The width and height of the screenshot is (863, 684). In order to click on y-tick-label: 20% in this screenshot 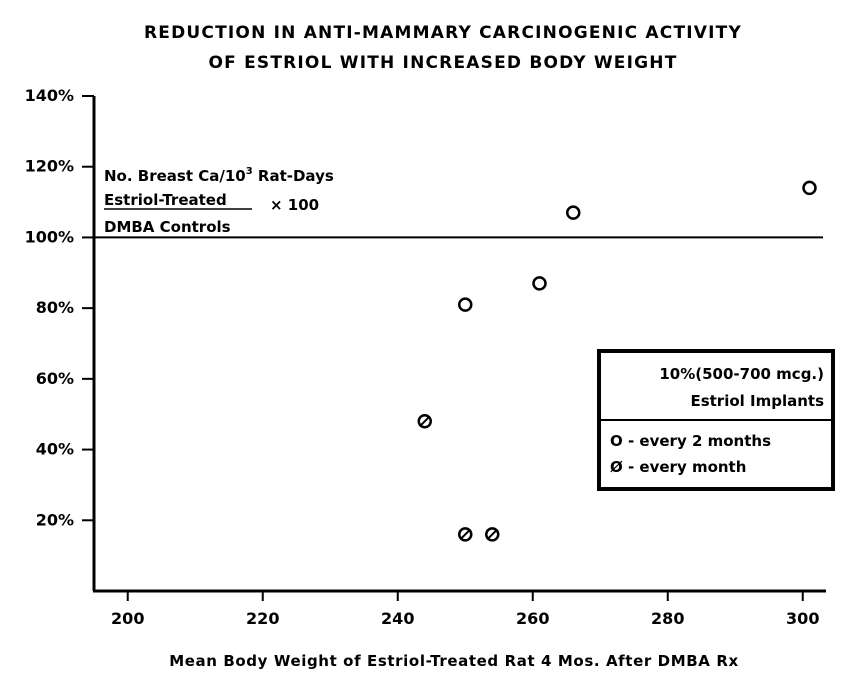, I will do `click(55, 519)`.